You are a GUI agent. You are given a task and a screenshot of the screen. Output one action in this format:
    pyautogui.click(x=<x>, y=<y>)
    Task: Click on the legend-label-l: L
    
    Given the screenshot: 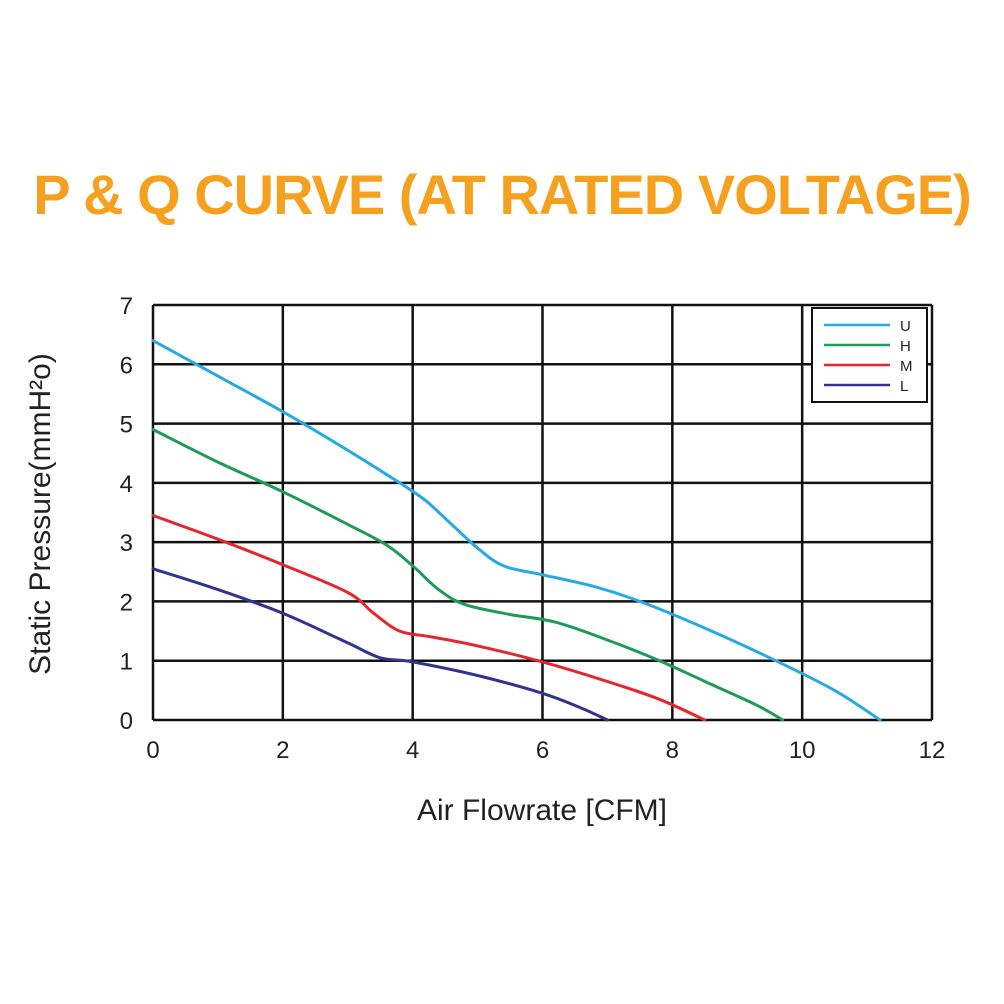 What is the action you would take?
    pyautogui.click(x=904, y=386)
    